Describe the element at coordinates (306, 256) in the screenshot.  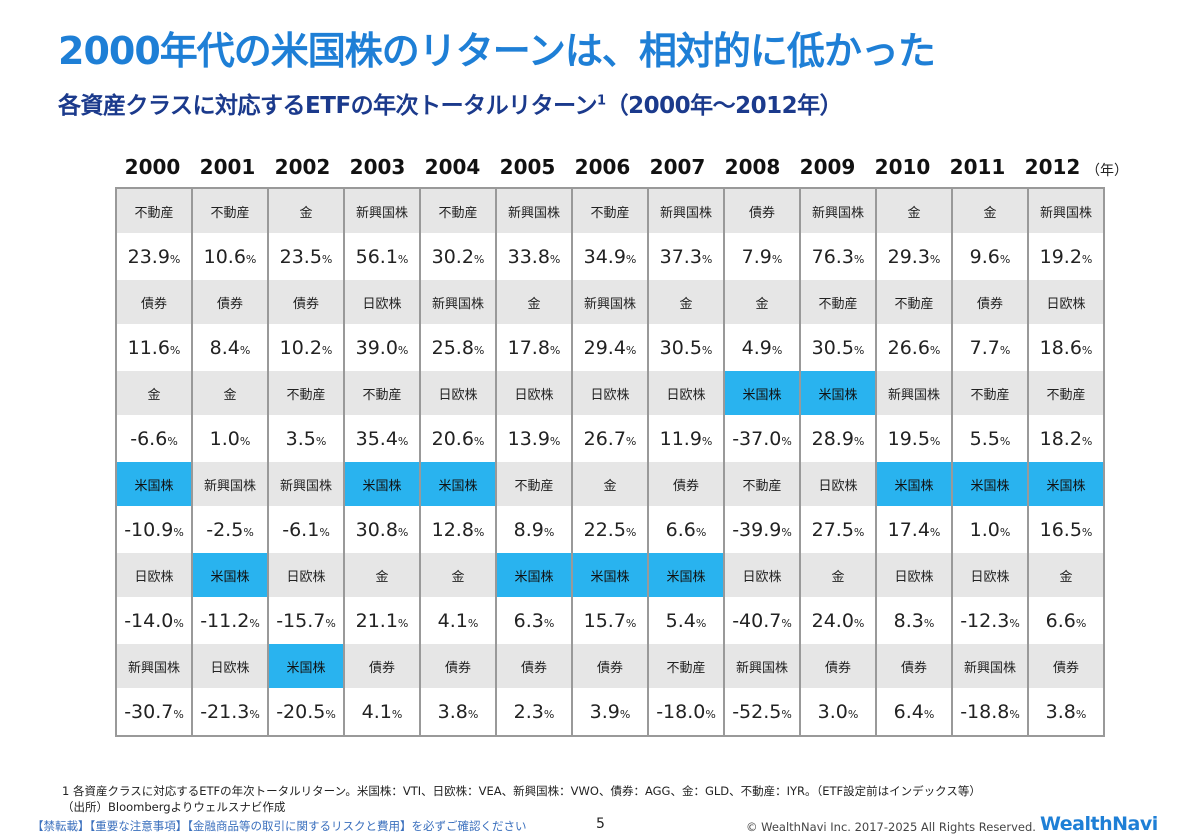
I see `return-cell: 23.5%` at that location.